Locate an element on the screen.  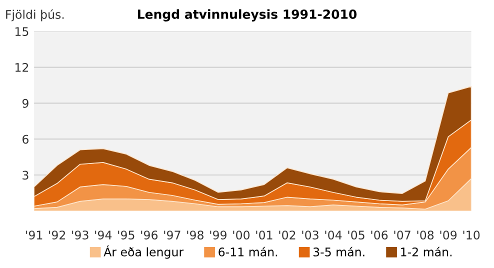
x-tick-label: '07 is located at coordinates (402, 235).